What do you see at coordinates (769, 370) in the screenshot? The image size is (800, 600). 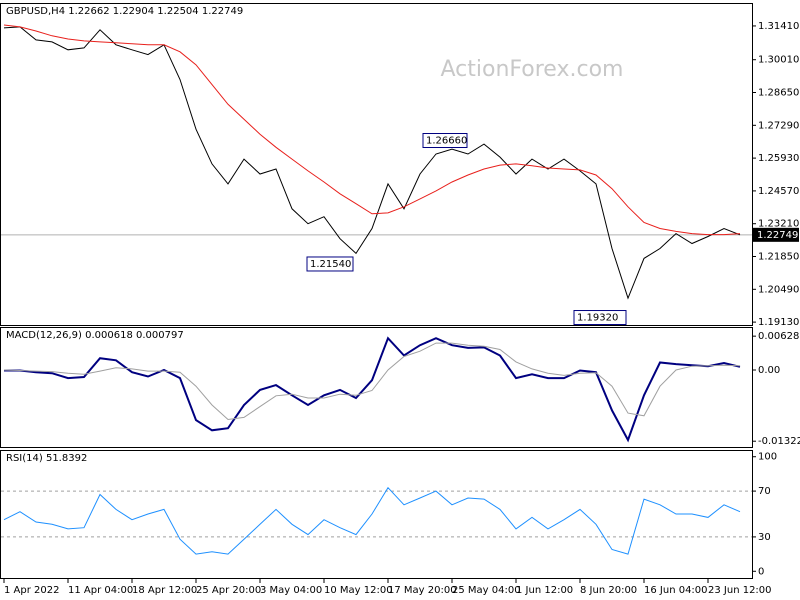 I see `y-tick-label: 0.00` at bounding box center [769, 370].